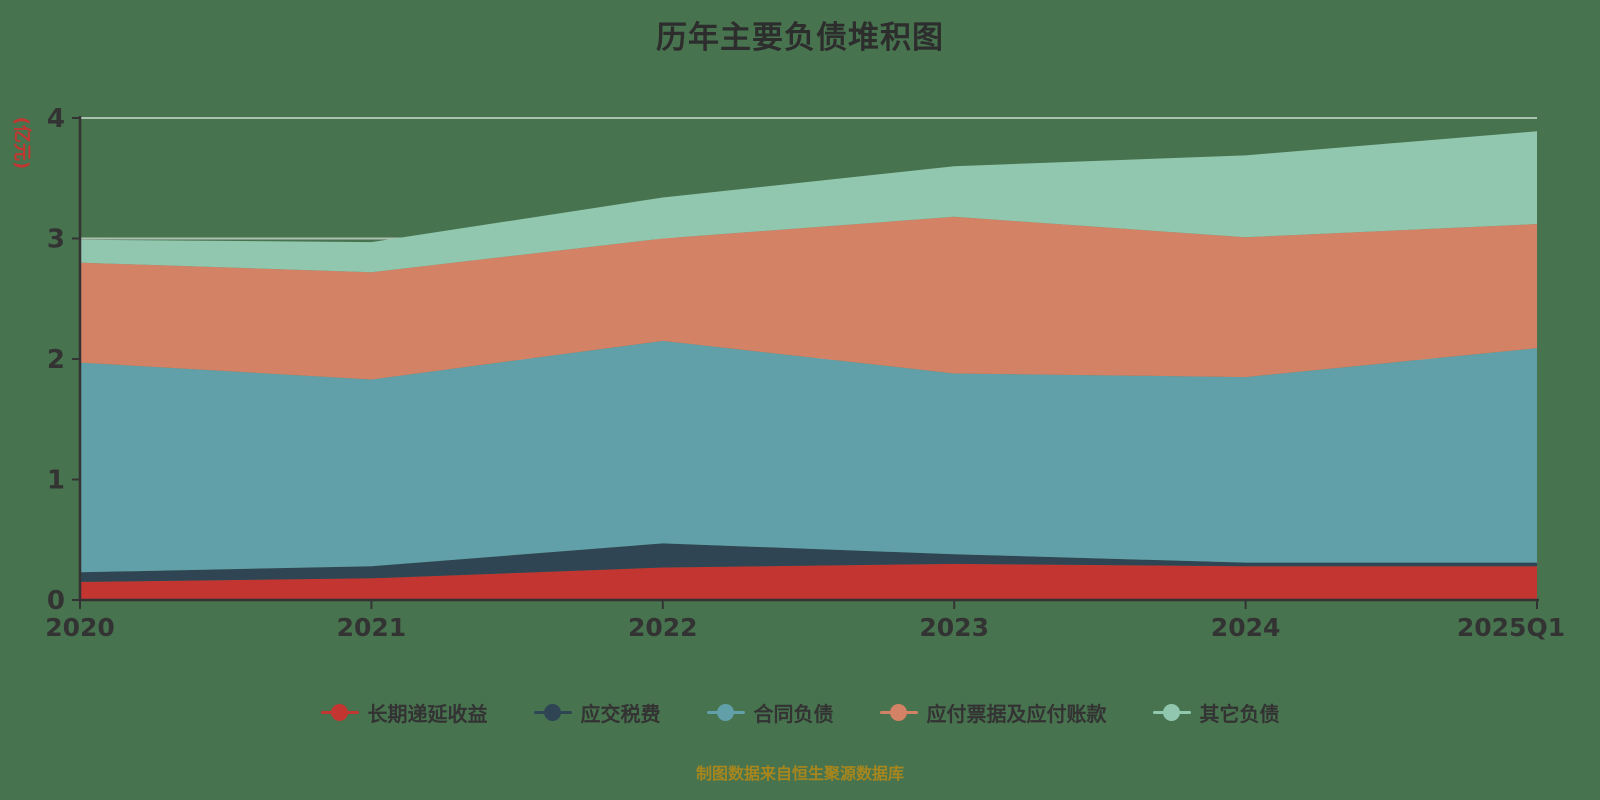  Describe the element at coordinates (808, 581) in the screenshot. I see `area-长期递延收益` at that location.